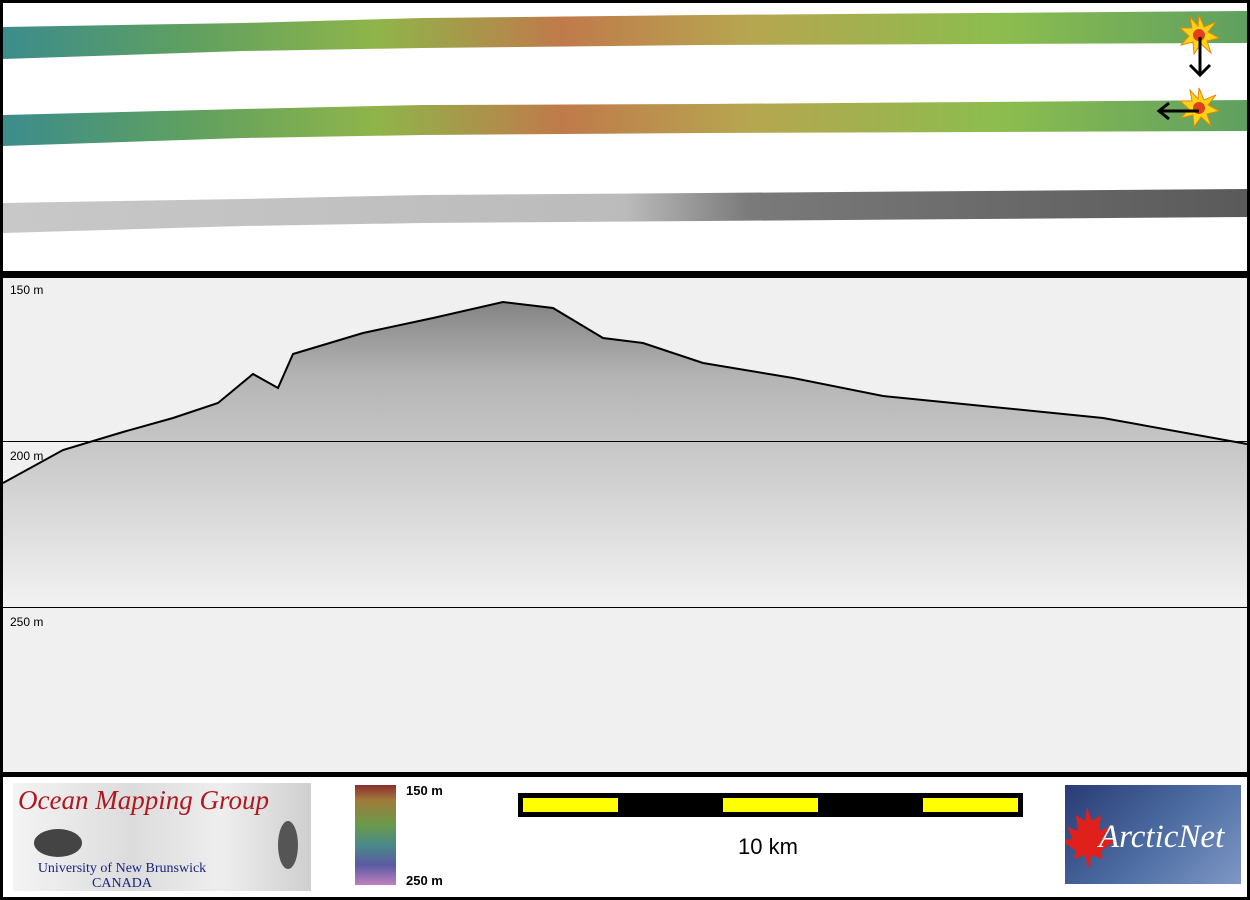 The image size is (1250, 900). I want to click on arrow-down-icon, so click(1200, 57).